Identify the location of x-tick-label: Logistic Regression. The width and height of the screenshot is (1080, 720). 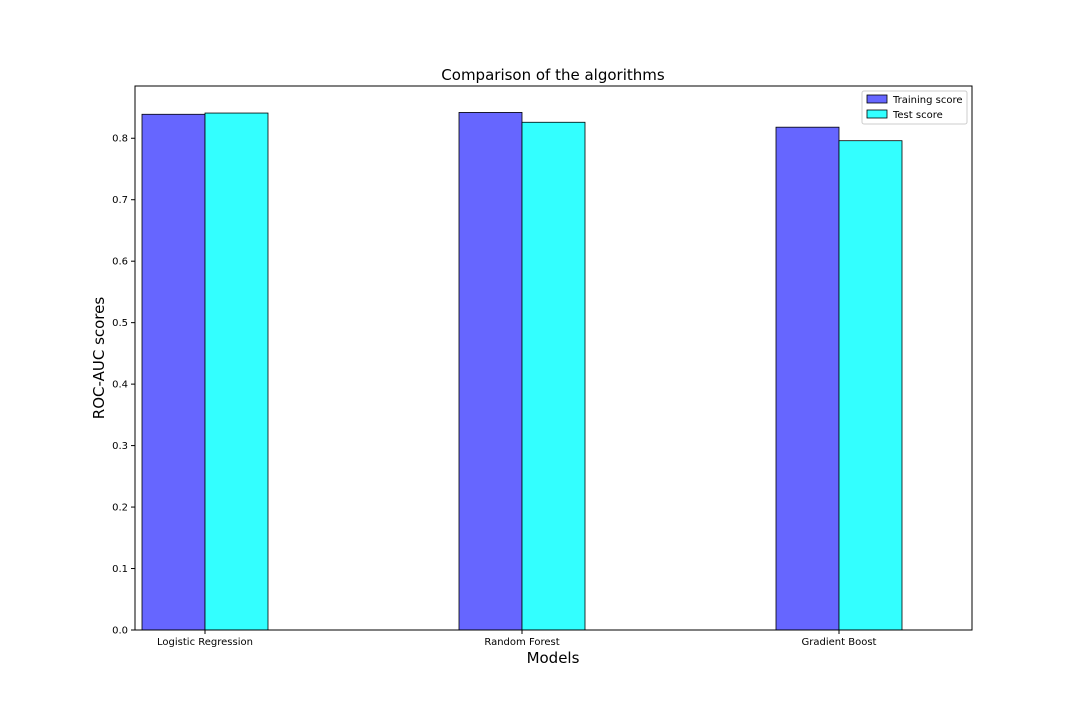
(205, 642).